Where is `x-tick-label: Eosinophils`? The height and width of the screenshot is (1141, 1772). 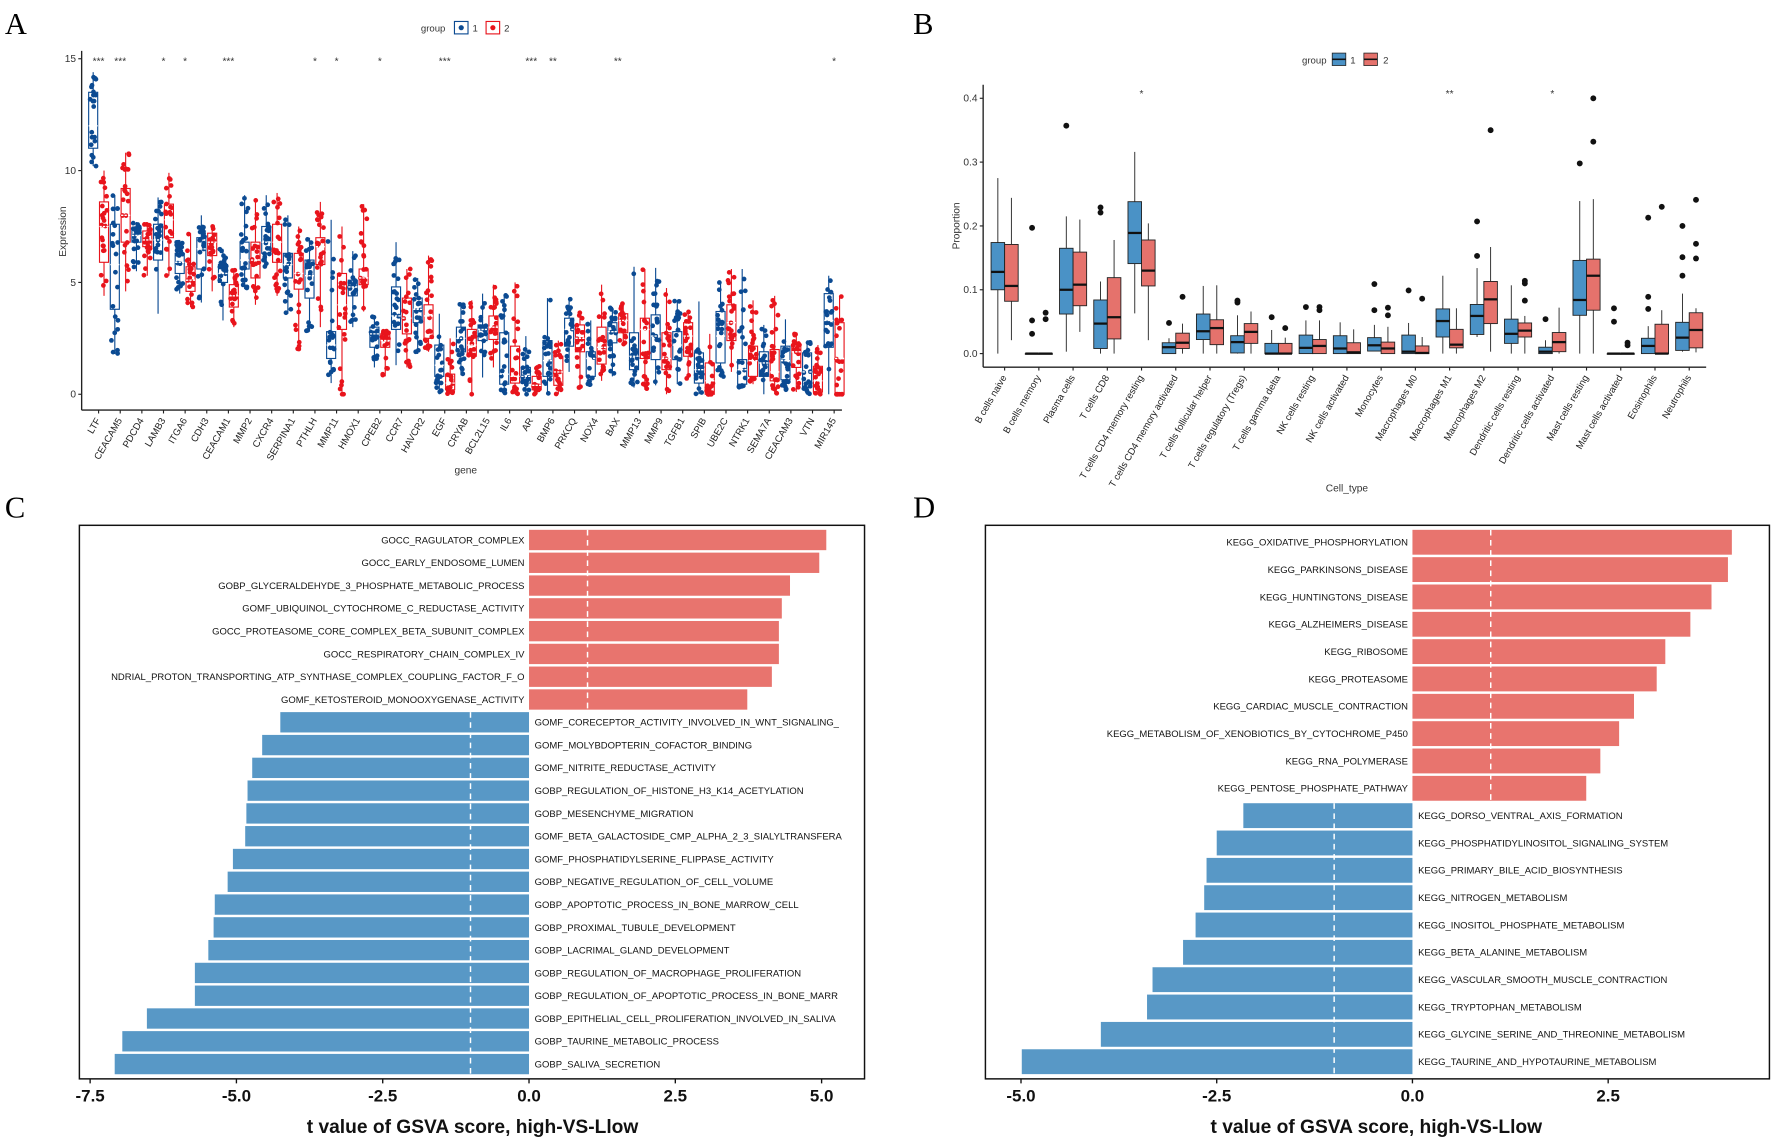 x-tick-label: Eosinophils is located at coordinates (1643, 397).